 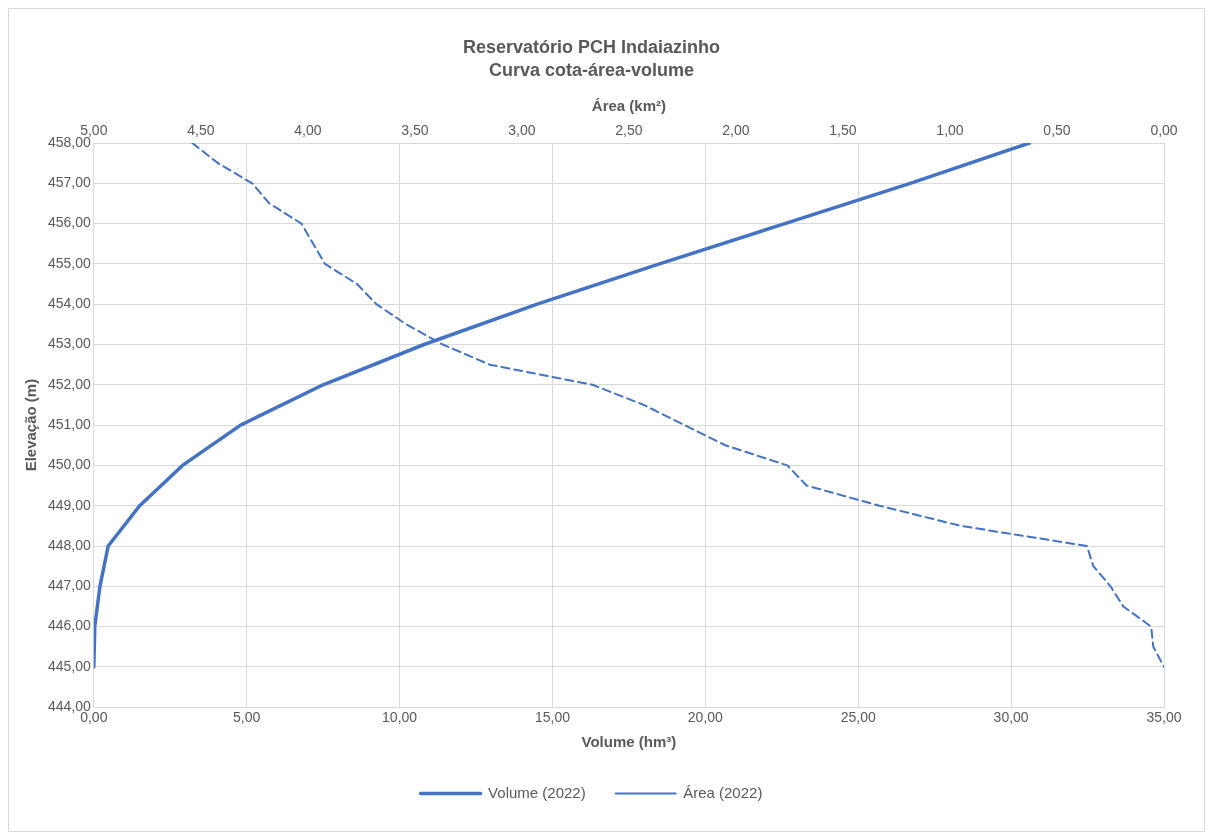 I want to click on chart-subtitle: Curva cota-área-volume, so click(x=591, y=70).